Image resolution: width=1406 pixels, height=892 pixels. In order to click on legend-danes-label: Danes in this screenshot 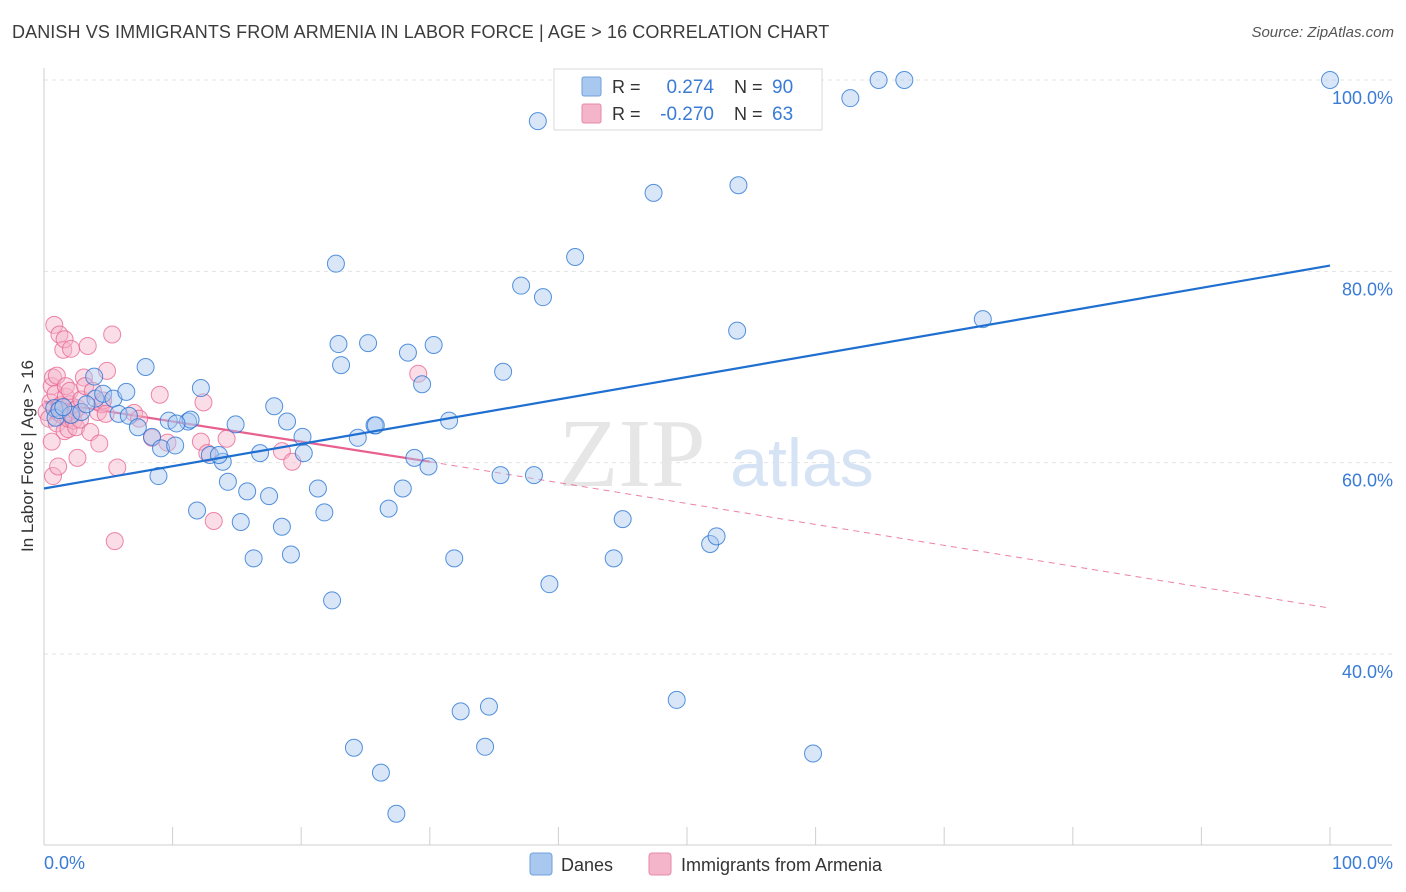, I will do `click(587, 865)`.